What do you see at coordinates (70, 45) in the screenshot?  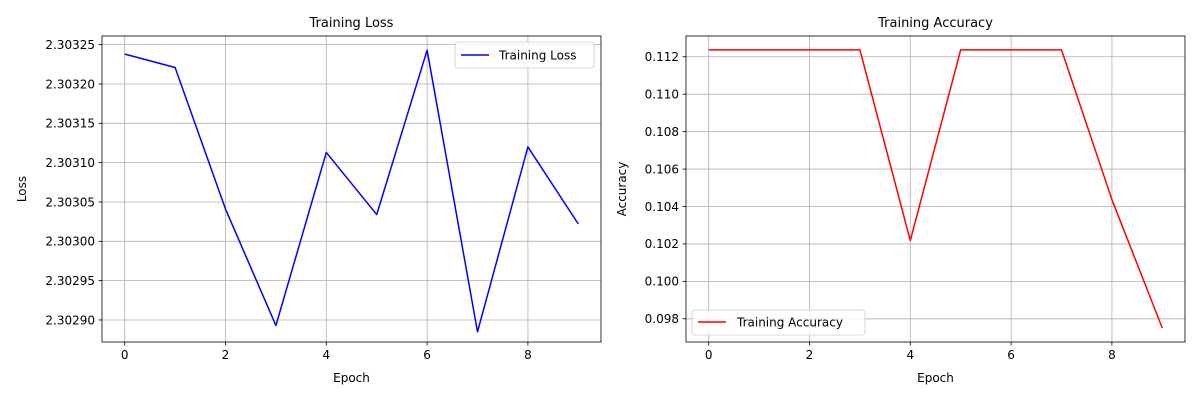 I see `loss-y-tick-label: 2.30325` at bounding box center [70, 45].